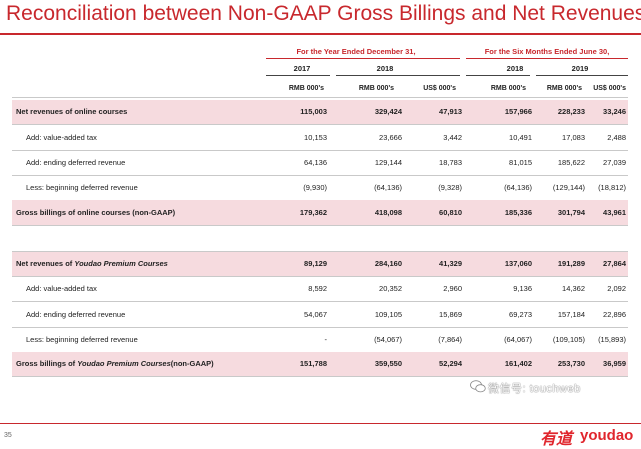  What do you see at coordinates (518, 339) in the screenshot?
I see `cell-value: (64,067)` at bounding box center [518, 339].